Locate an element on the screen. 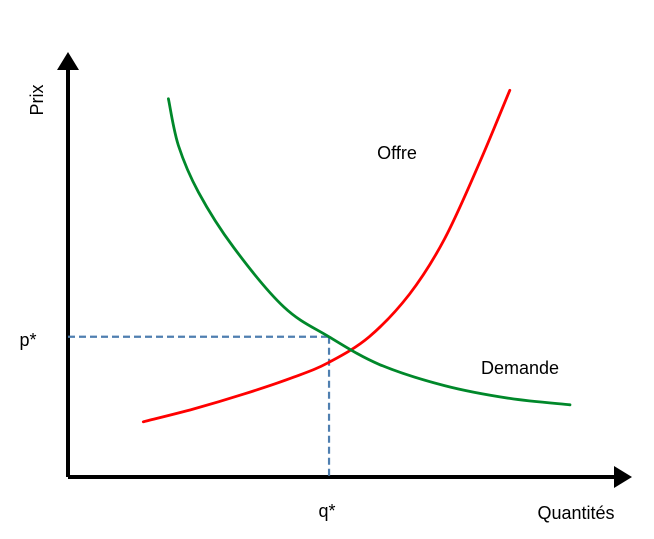 This screenshot has width=654, height=539. x-axis-label: Quantités is located at coordinates (575, 513).